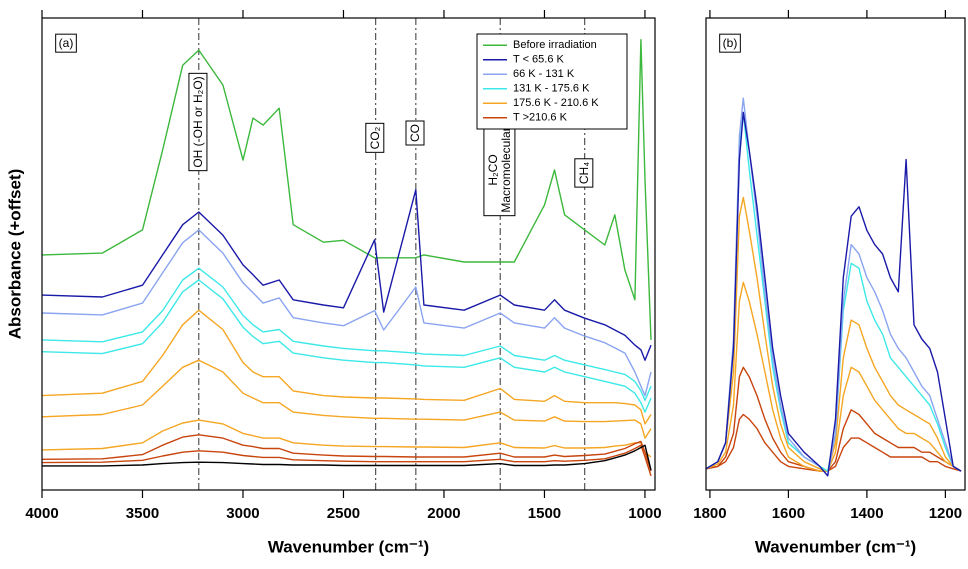 The height and width of the screenshot is (569, 968). I want to click on annotation: CH₄, so click(584, 173).